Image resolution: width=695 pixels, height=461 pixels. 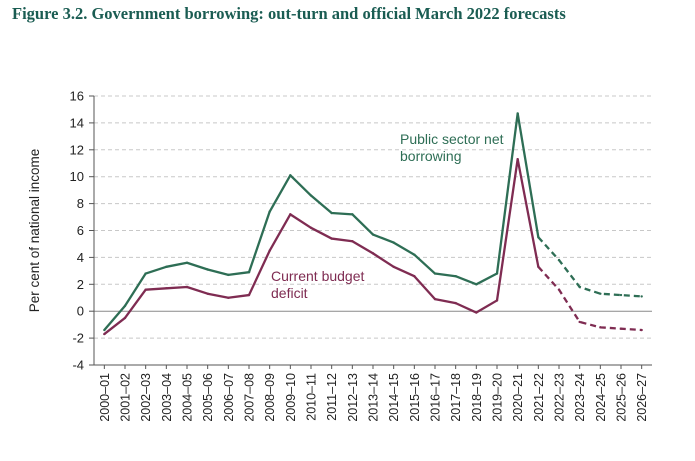 What do you see at coordinates (208, 397) in the screenshot?
I see `x-tick-label: 2005–06` at bounding box center [208, 397].